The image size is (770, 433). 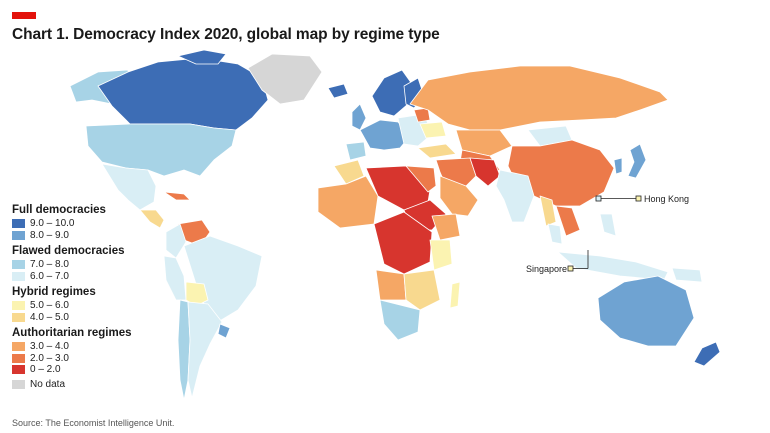 I want to click on region-uruguay, so click(x=224, y=331).